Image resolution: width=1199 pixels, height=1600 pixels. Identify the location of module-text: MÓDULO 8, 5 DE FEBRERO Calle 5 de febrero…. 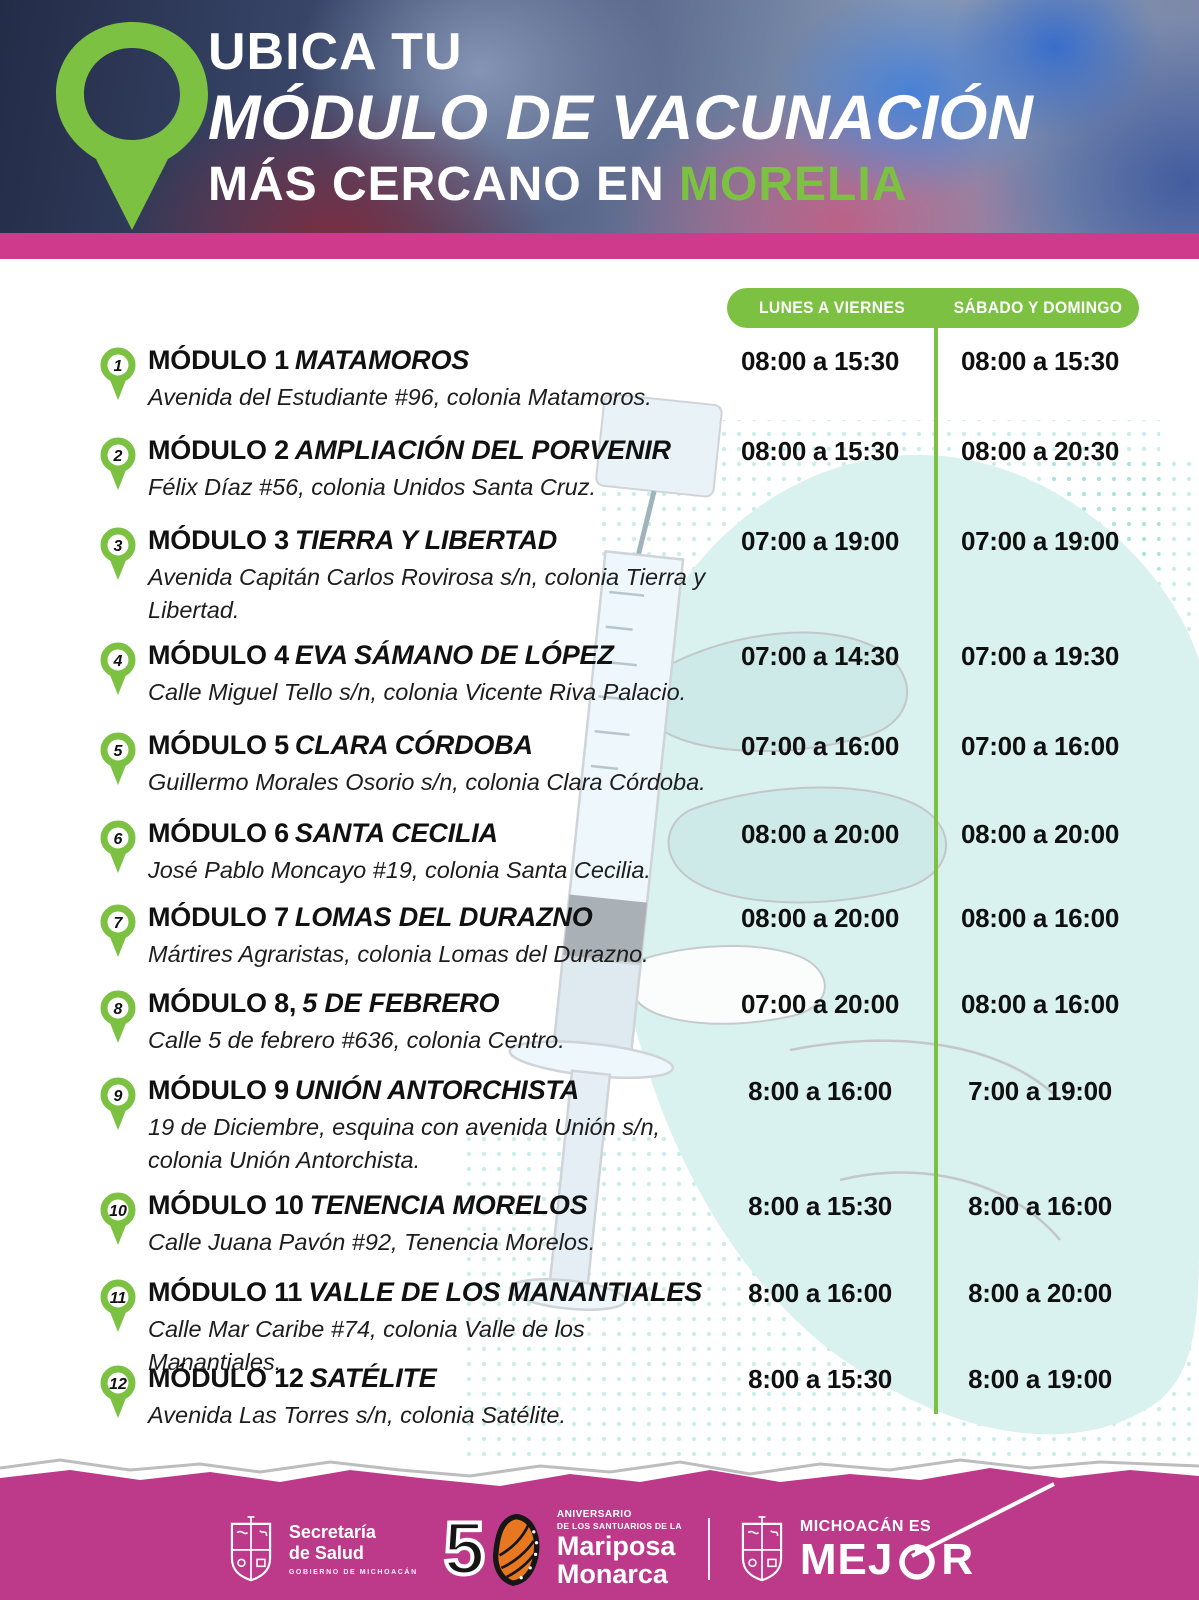
(430, 1022).